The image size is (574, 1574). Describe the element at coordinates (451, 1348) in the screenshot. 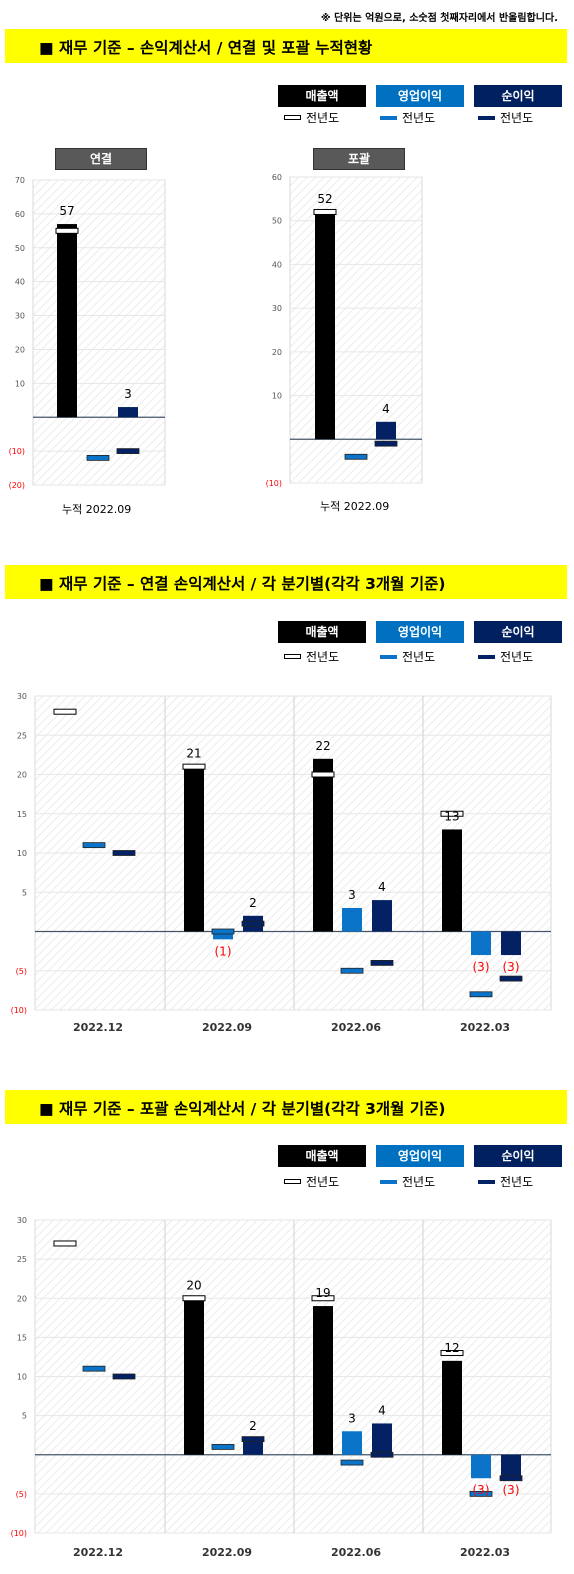

I see `data-label-sales: 12` at that location.